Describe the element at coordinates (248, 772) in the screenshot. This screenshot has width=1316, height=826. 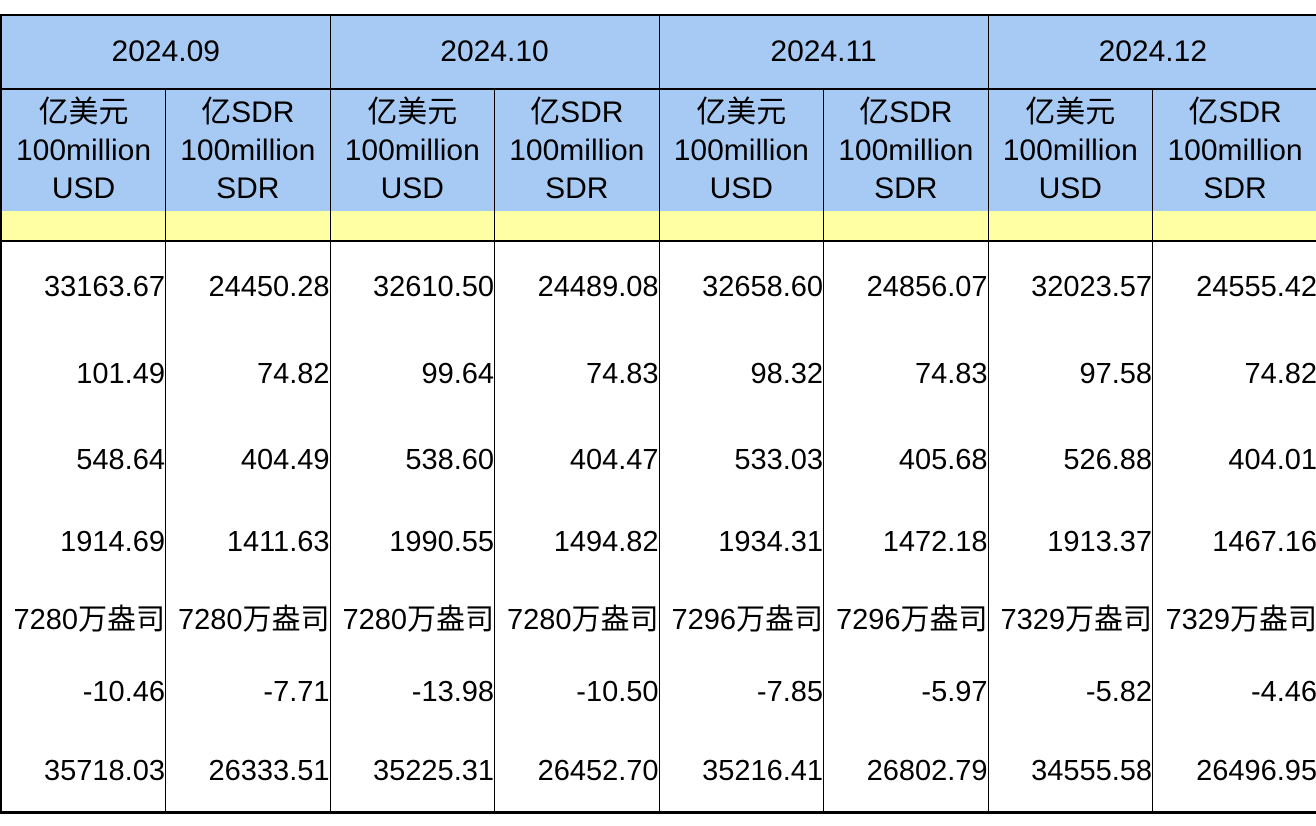
I see `data-cell: 26333.51` at that location.